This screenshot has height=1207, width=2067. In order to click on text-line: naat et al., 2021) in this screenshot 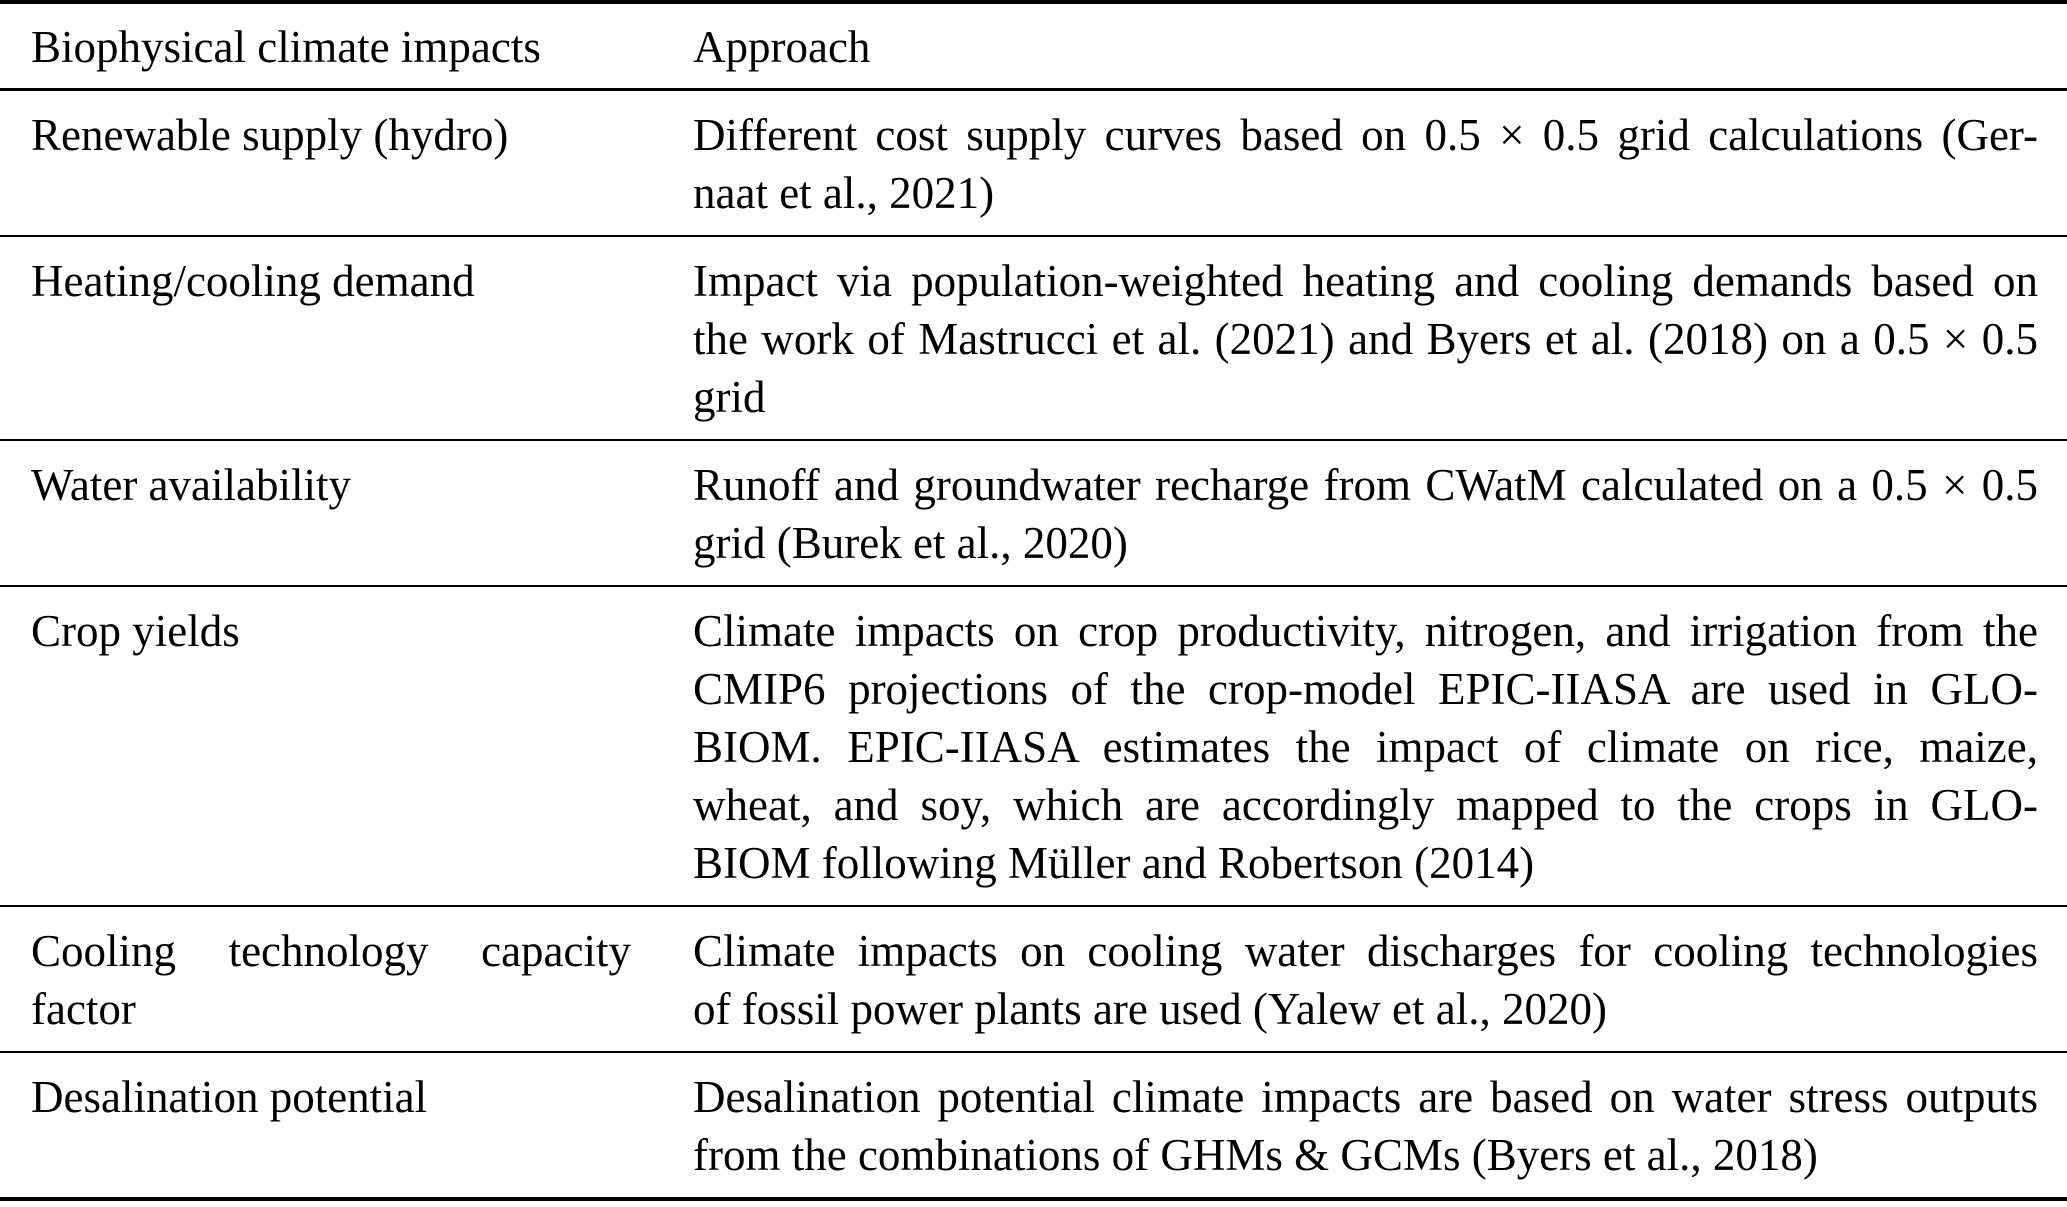, I will do `click(844, 193)`.